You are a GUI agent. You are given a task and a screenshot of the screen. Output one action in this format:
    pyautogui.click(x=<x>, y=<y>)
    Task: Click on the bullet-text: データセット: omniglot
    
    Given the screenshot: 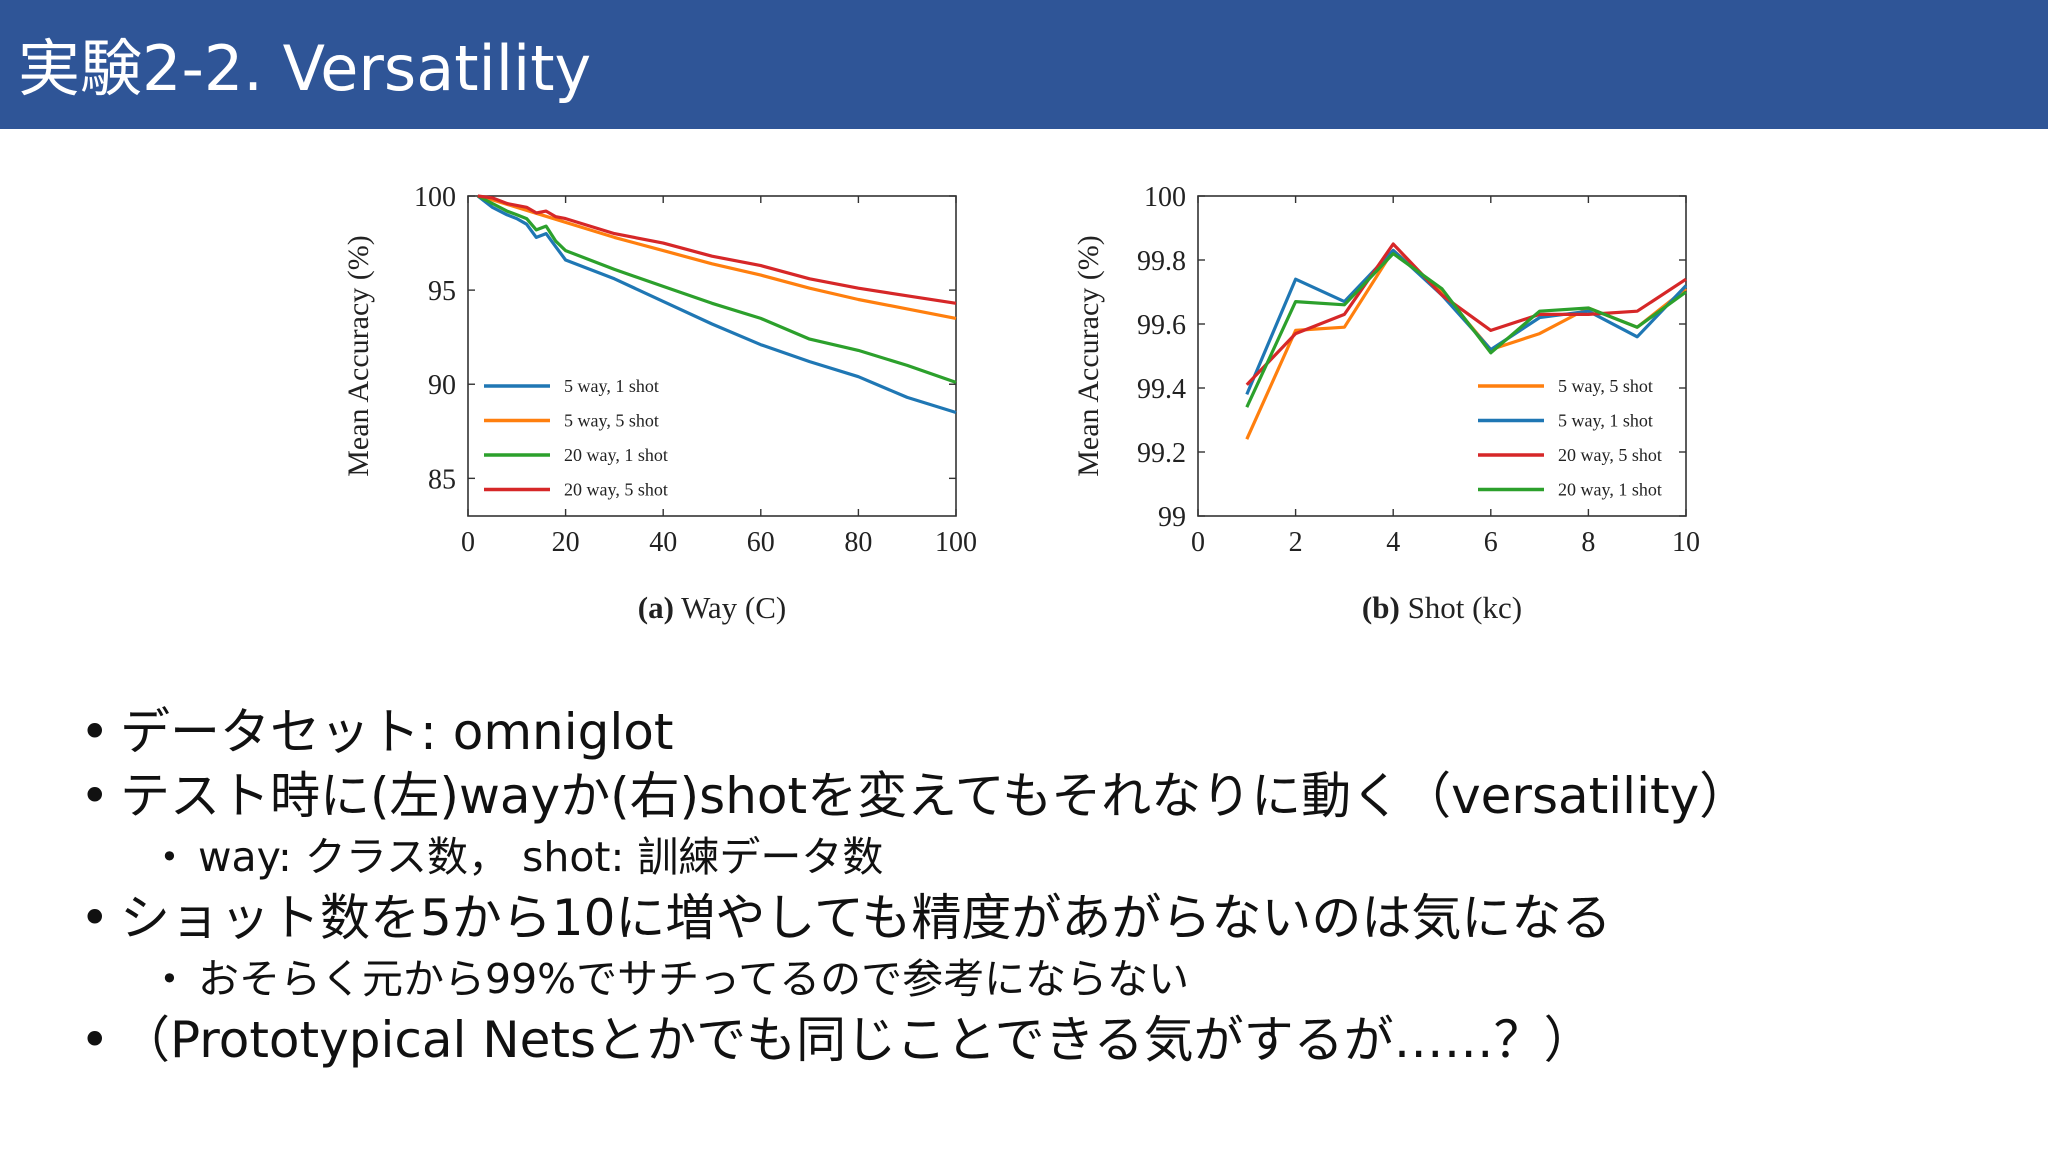 What is the action you would take?
    pyautogui.click(x=397, y=732)
    